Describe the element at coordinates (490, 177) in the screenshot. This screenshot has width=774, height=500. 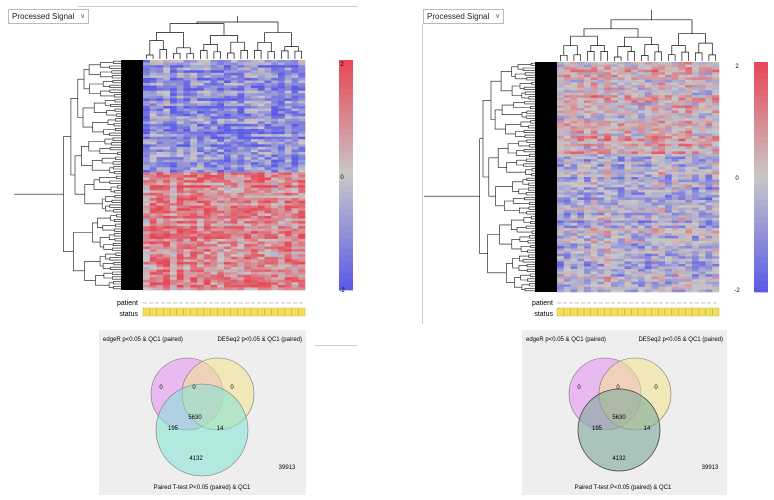
I see `row-dendrogram` at that location.